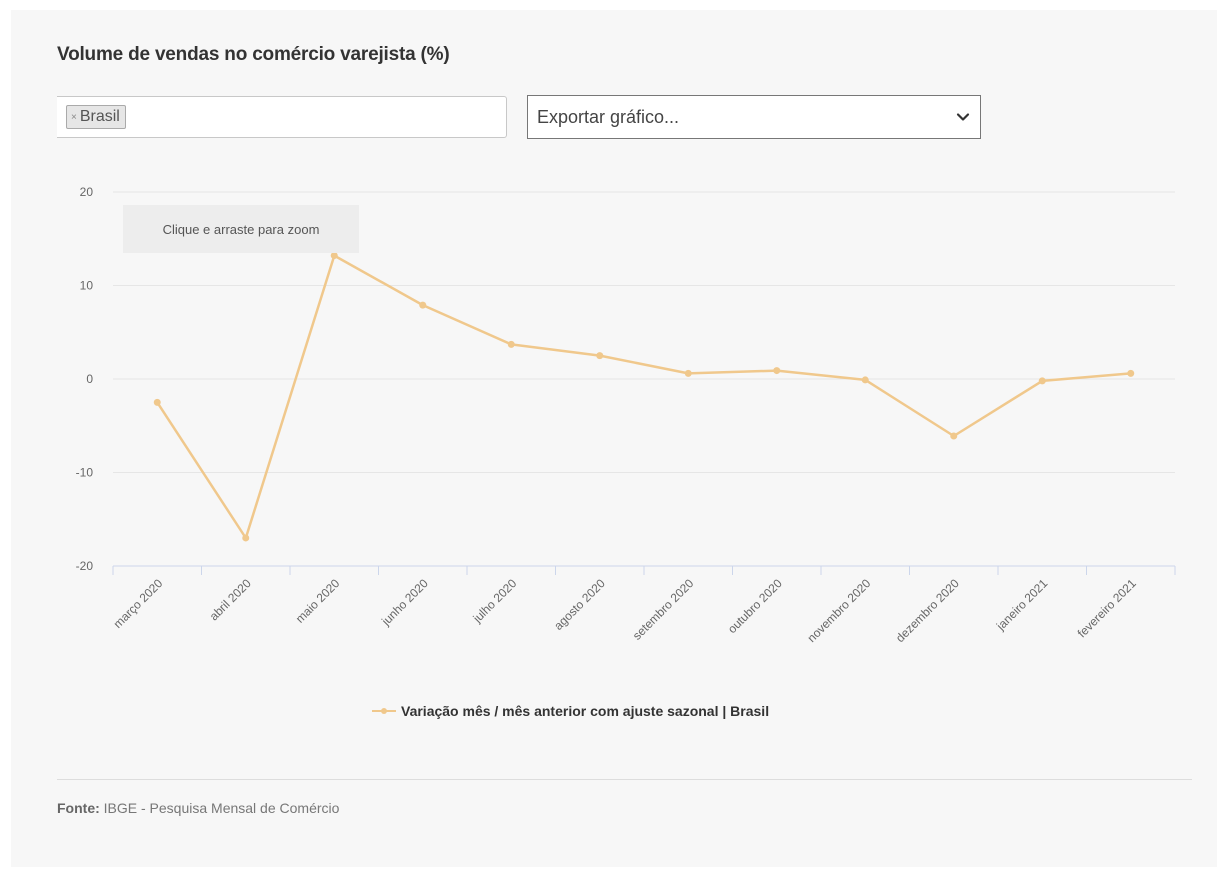 The image size is (1222, 871). Describe the element at coordinates (579, 604) in the screenshot. I see `x-tick-label: agosto 2020` at that location.